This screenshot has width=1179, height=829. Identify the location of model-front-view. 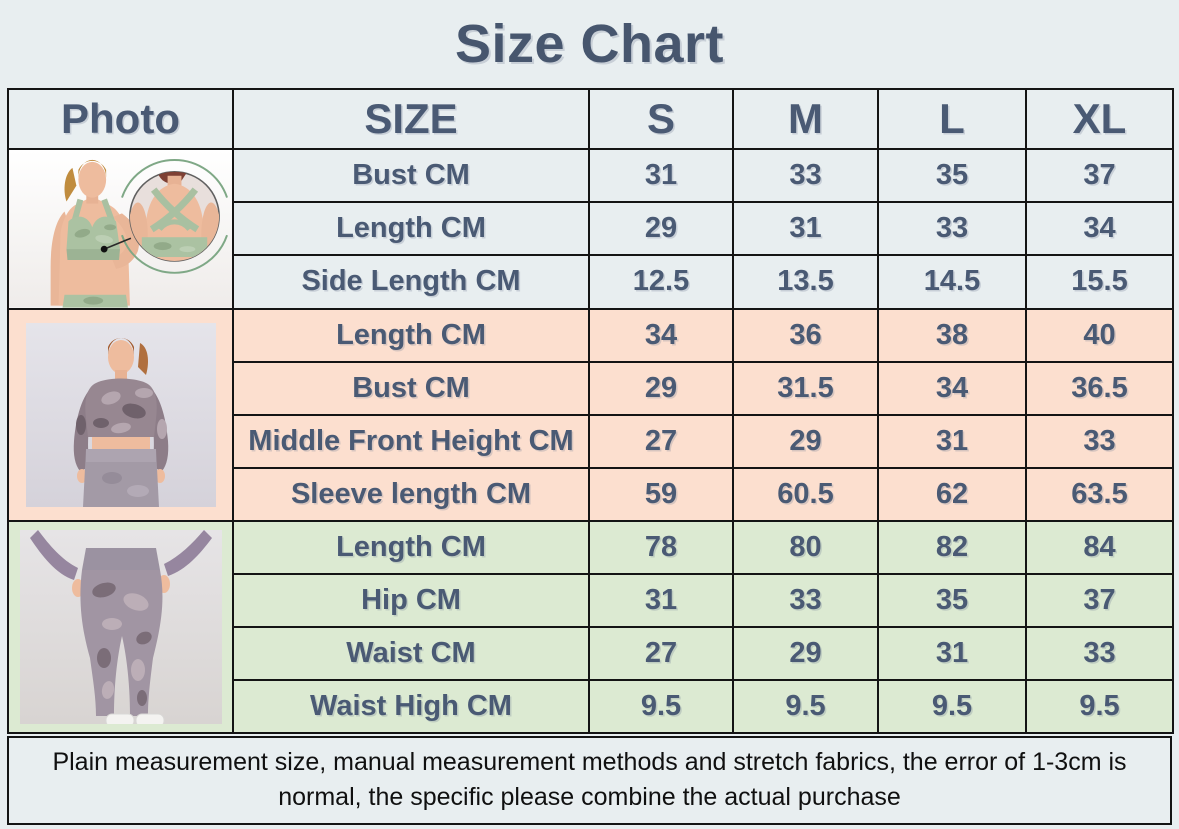
(95, 233).